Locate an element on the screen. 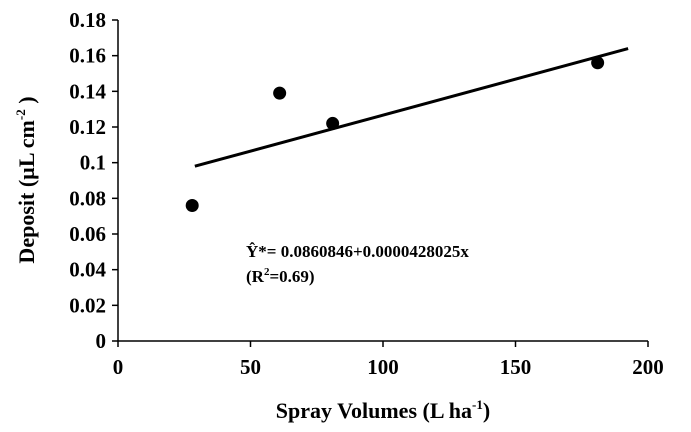 Image resolution: width=691 pixels, height=432 pixels. r-squared: (R2=0.69) is located at coordinates (280, 276).